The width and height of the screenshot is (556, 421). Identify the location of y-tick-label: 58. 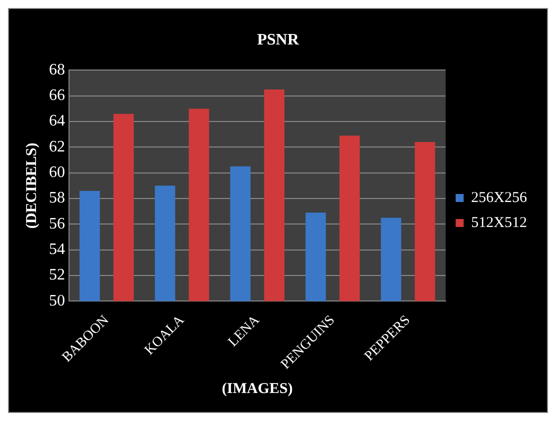
(57, 198).